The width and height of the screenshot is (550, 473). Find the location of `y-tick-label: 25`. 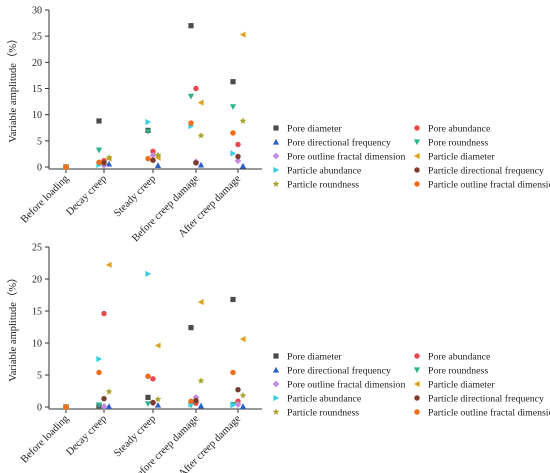

y-tick-label: 25 is located at coordinates (37, 37).